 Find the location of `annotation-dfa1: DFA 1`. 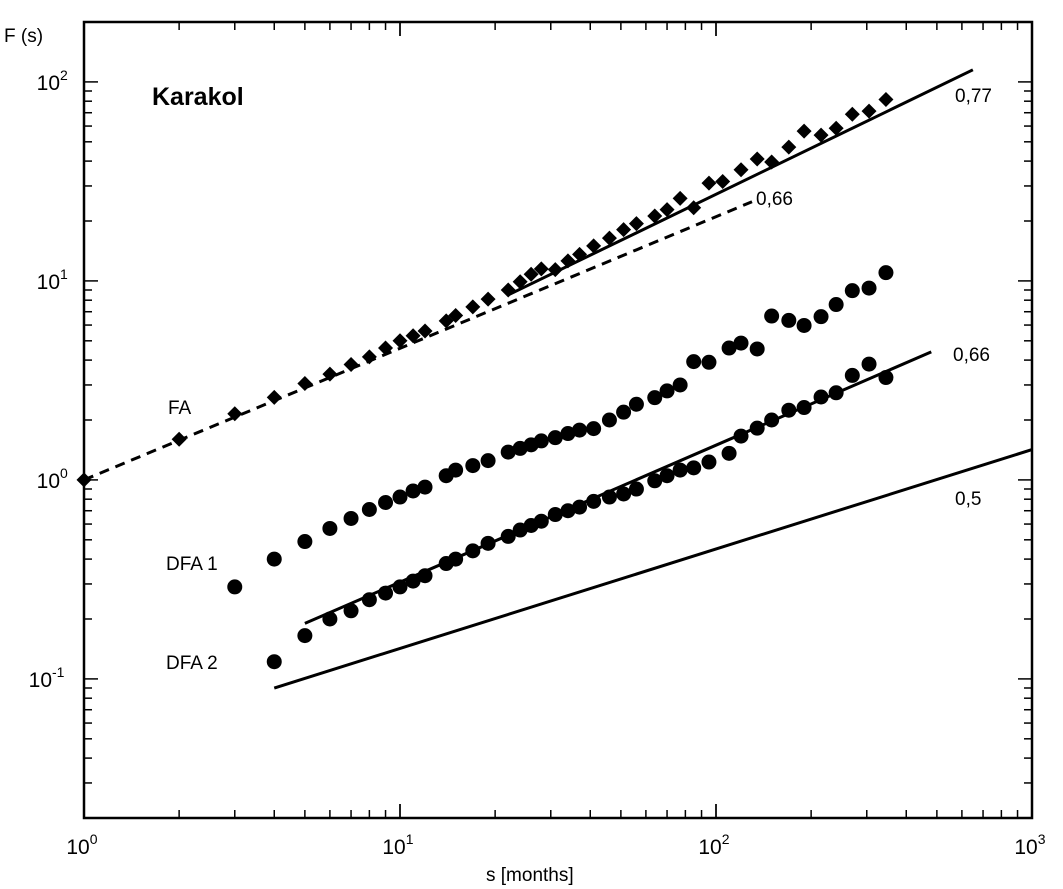

annotation-dfa1: DFA 1 is located at coordinates (192, 564).